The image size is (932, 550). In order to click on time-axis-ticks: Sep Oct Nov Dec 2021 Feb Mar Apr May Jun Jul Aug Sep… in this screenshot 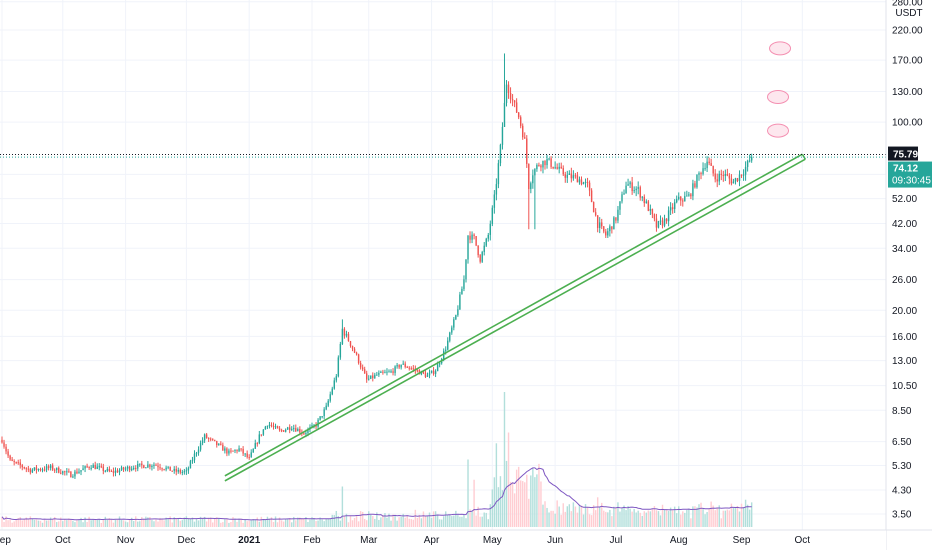, I will do `click(405, 540)`.